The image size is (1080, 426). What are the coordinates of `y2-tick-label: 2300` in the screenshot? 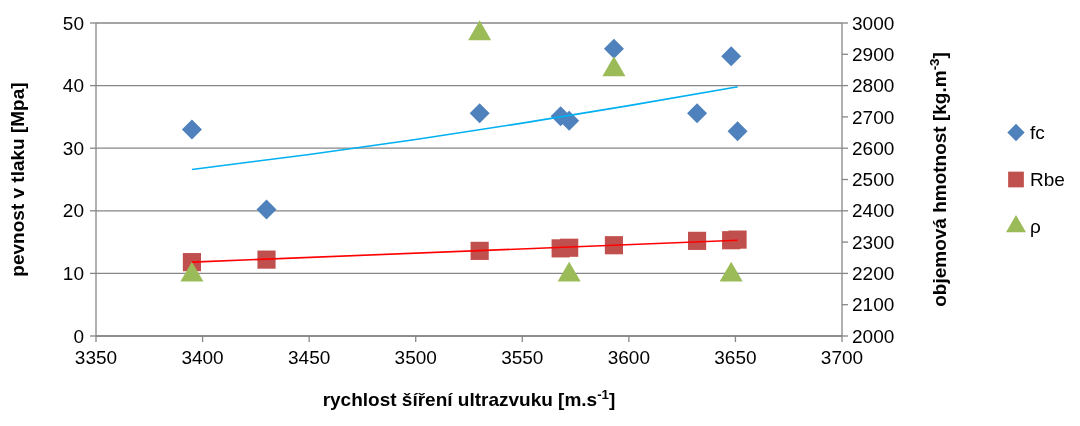 It's located at (873, 242).